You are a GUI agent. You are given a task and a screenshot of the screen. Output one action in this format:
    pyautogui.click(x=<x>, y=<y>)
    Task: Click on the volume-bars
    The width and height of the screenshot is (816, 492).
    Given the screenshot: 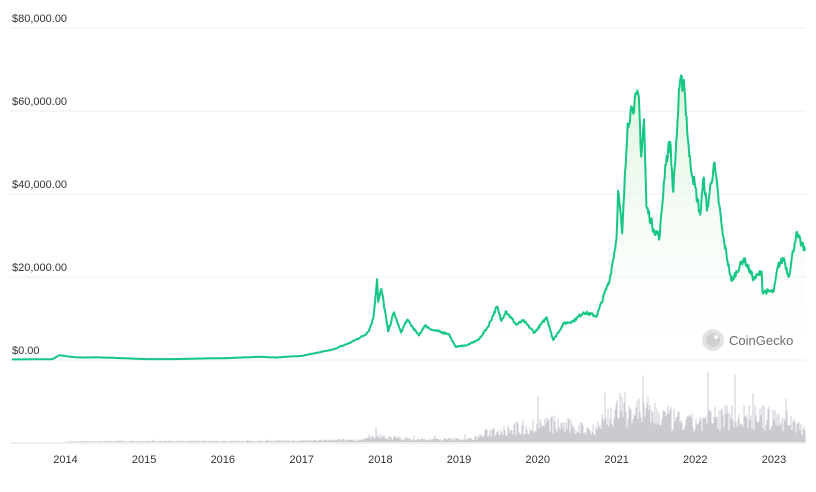 What is the action you would take?
    pyautogui.click(x=435, y=406)
    